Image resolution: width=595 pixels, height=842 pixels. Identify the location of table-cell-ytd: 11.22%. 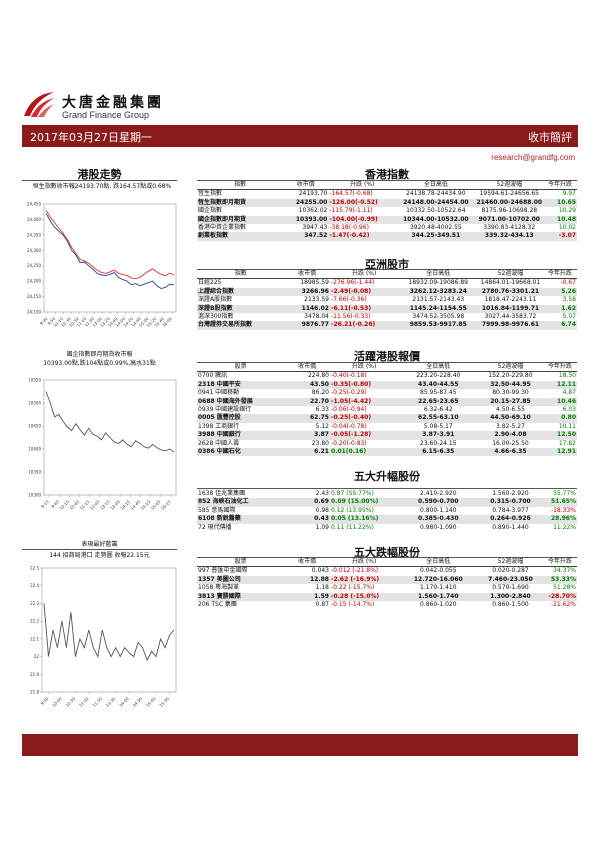
(564, 527).